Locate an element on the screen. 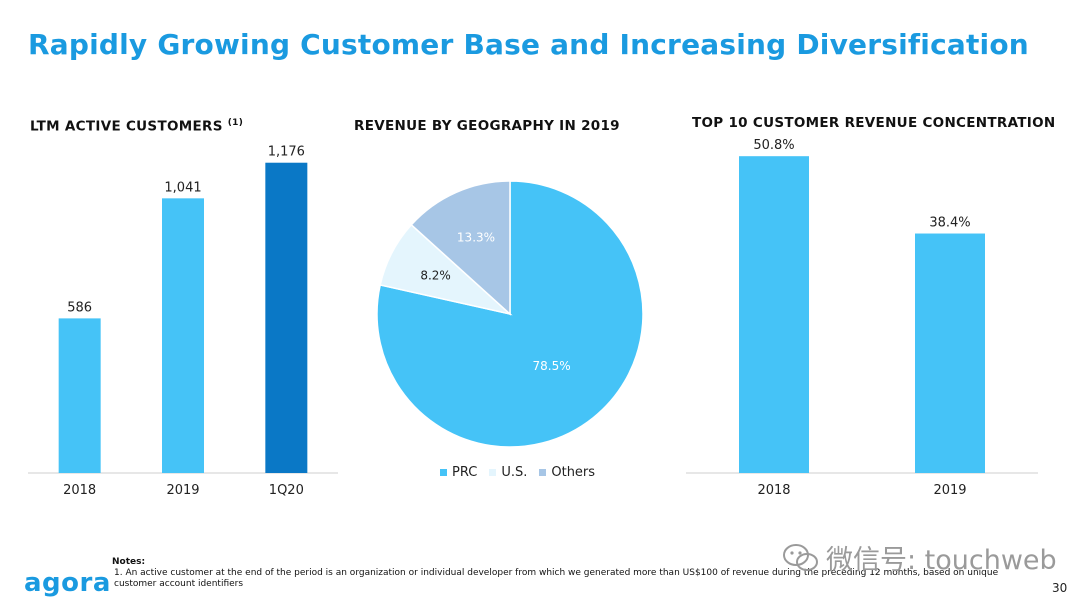  legend-swatch-others is located at coordinates (543, 472).